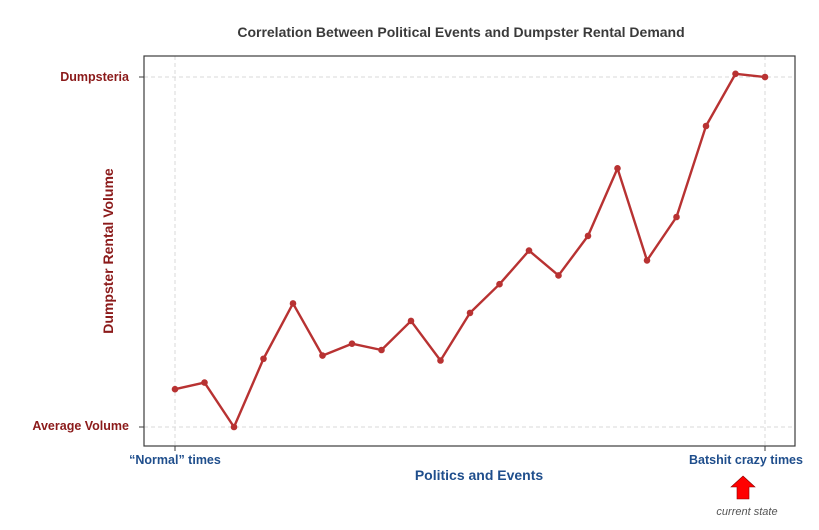 The image size is (819, 530). What do you see at coordinates (175, 460) in the screenshot?
I see `x-tick-label-left: “Normal” times` at bounding box center [175, 460].